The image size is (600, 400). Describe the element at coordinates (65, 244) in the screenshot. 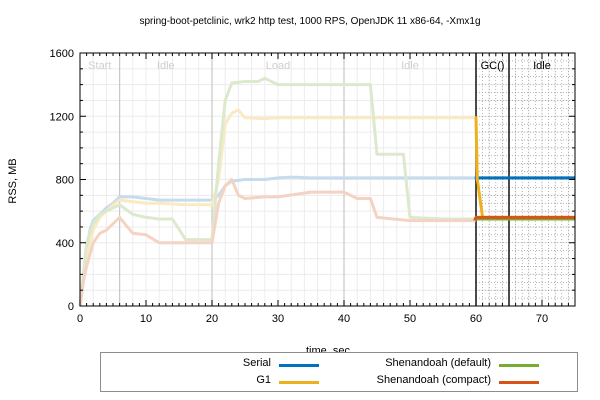

I see `y-tick-label: 400` at that location.